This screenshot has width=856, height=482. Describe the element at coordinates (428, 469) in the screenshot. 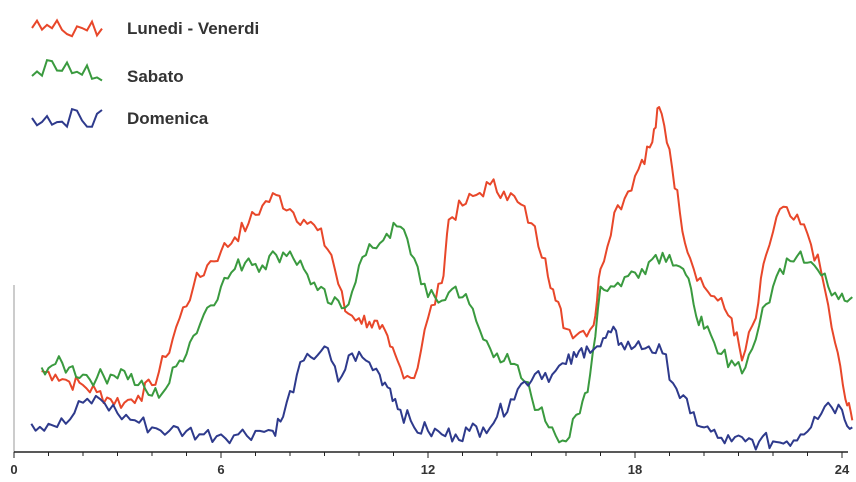

I see `x-tick-label: 12` at that location.